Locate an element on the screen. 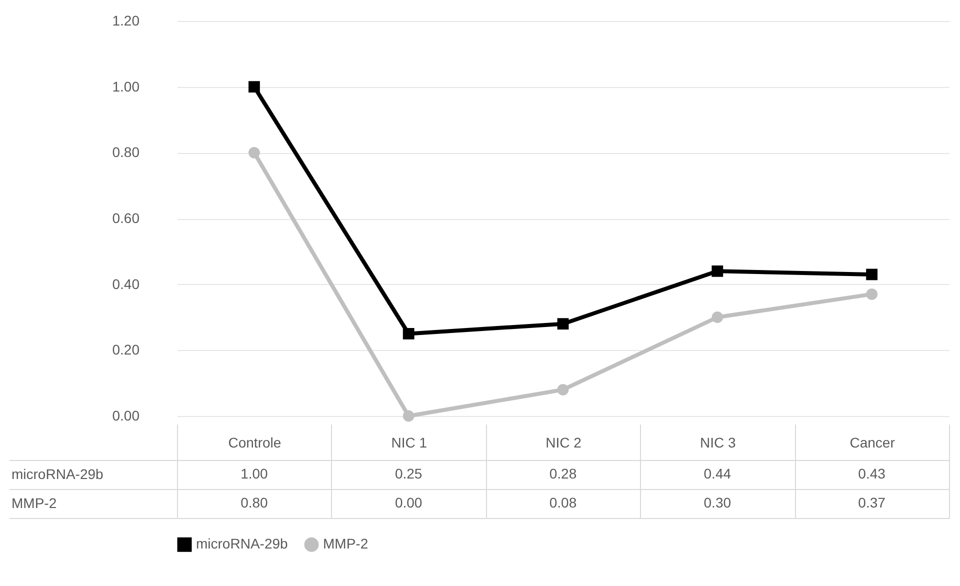 This screenshot has height=586, width=960. y-tick-label: 0.40 is located at coordinates (126, 284).